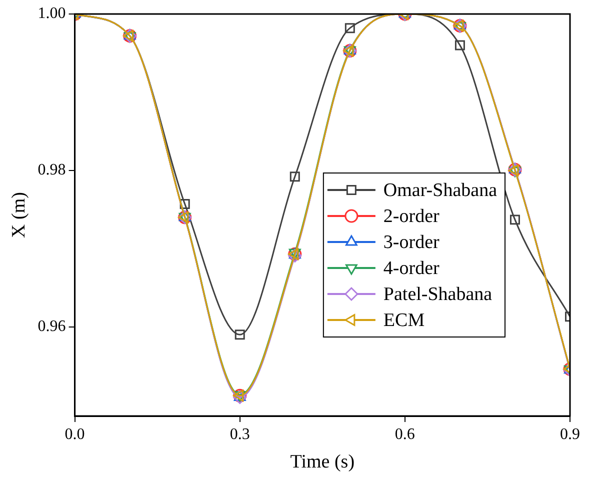 This screenshot has height=482, width=590. Describe the element at coordinates (404, 320) in the screenshot. I see `legend-label: ECM` at that location.